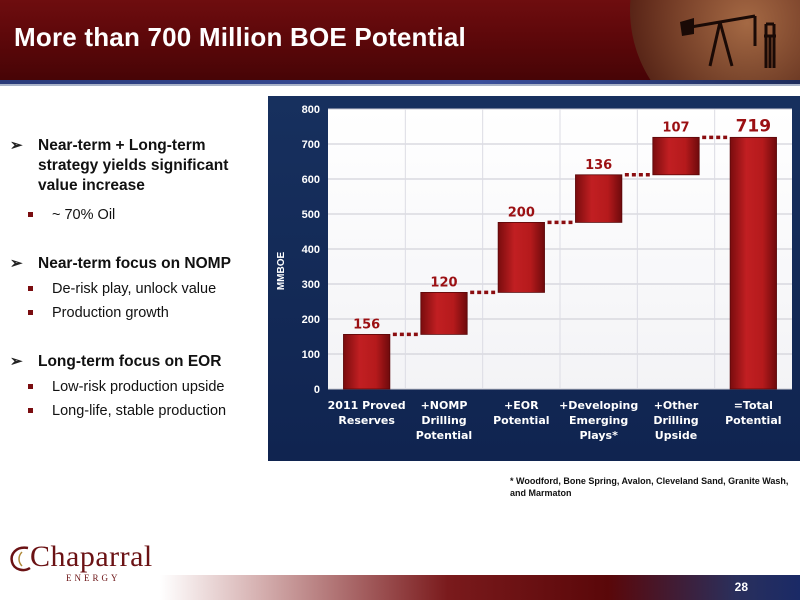 This screenshot has width=800, height=600. I want to click on bullet-eor: ➢ Long-term focus on EOR, so click(140, 362).